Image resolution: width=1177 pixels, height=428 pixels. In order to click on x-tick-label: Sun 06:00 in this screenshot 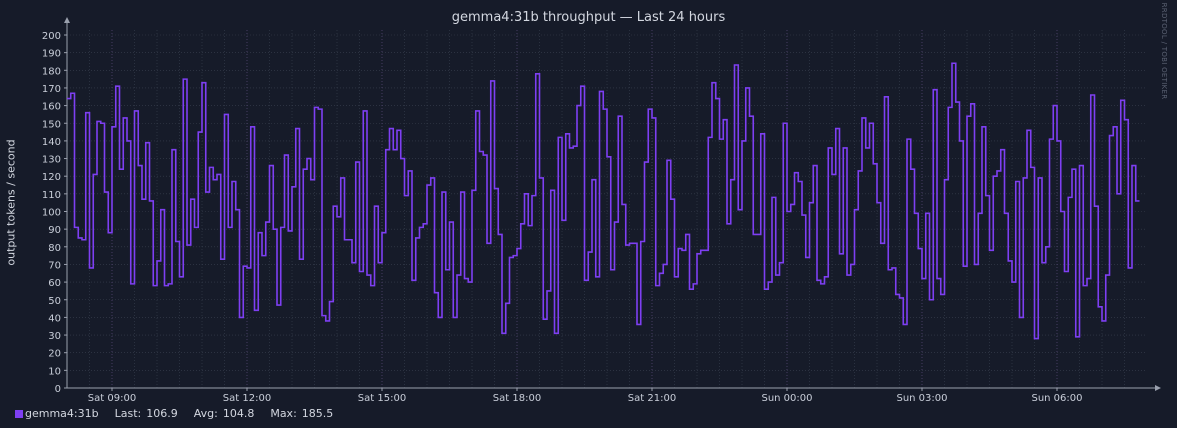, I will do `click(1056, 398)`.